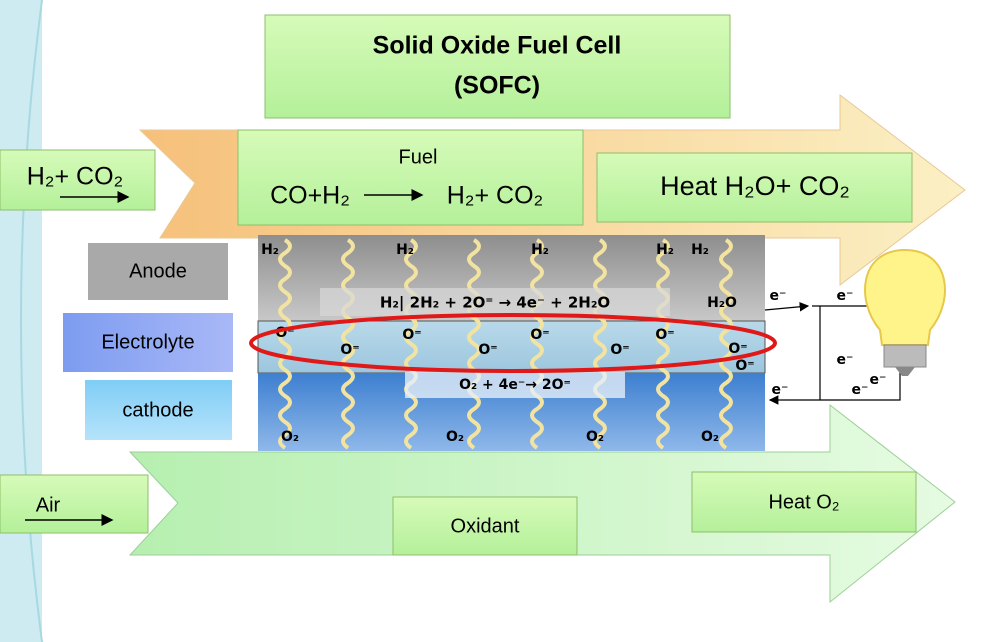  I want to click on cathode-box, so click(158, 410).